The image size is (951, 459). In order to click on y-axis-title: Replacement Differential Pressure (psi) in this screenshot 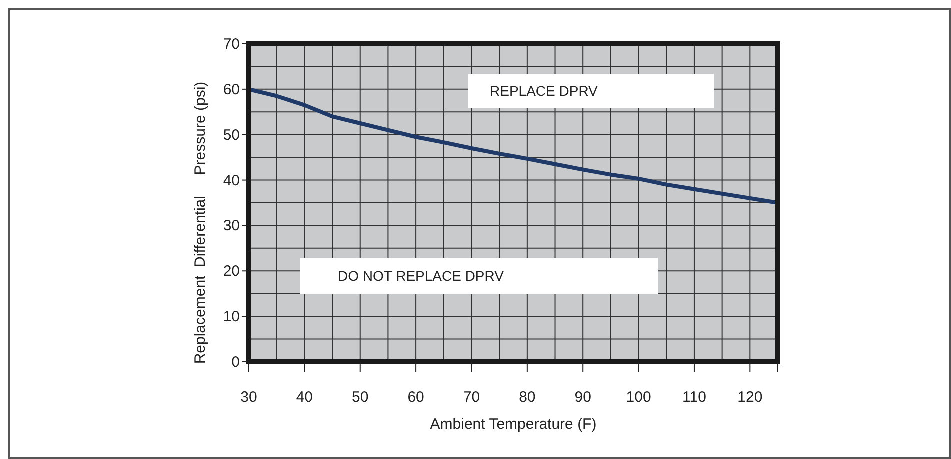, I will do `click(200, 223)`.